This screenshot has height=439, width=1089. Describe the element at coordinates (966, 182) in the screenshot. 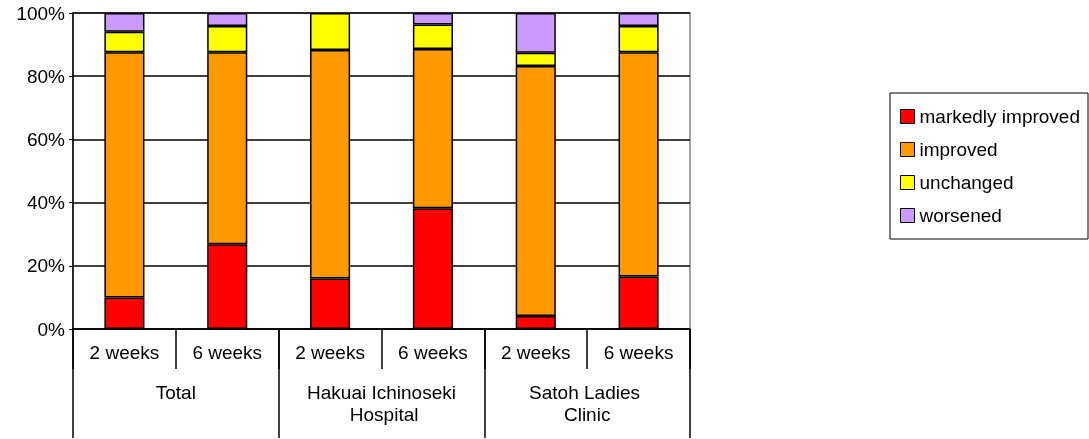

I see `legend-label: unchanged` at that location.